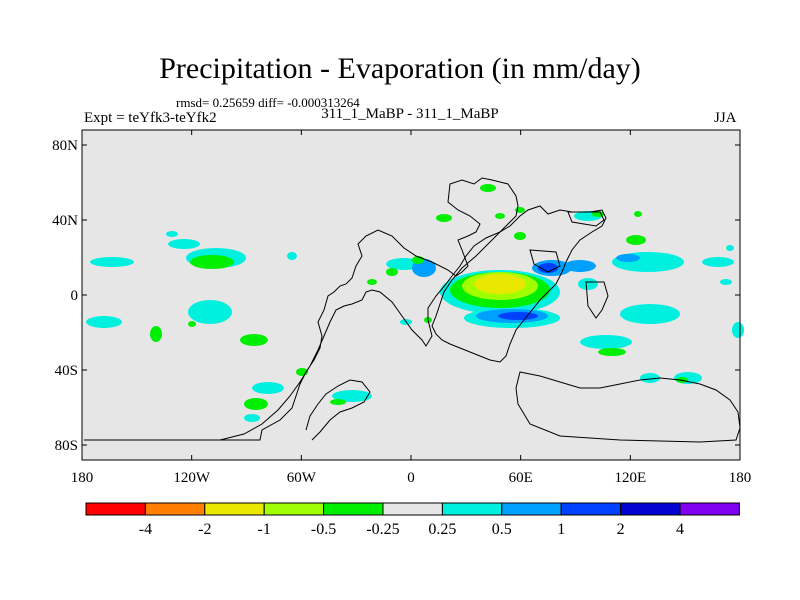 This screenshot has width=800, height=600. Describe the element at coordinates (145, 529) in the screenshot. I see `colorbar-label: -4` at that location.